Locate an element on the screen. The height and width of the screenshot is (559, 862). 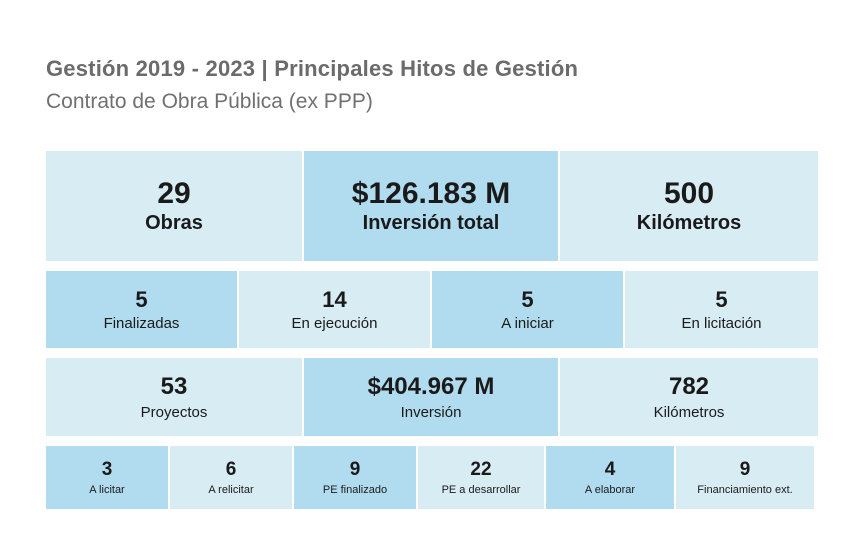
stat-proyectos: 53 Proyectos is located at coordinates (174, 397).